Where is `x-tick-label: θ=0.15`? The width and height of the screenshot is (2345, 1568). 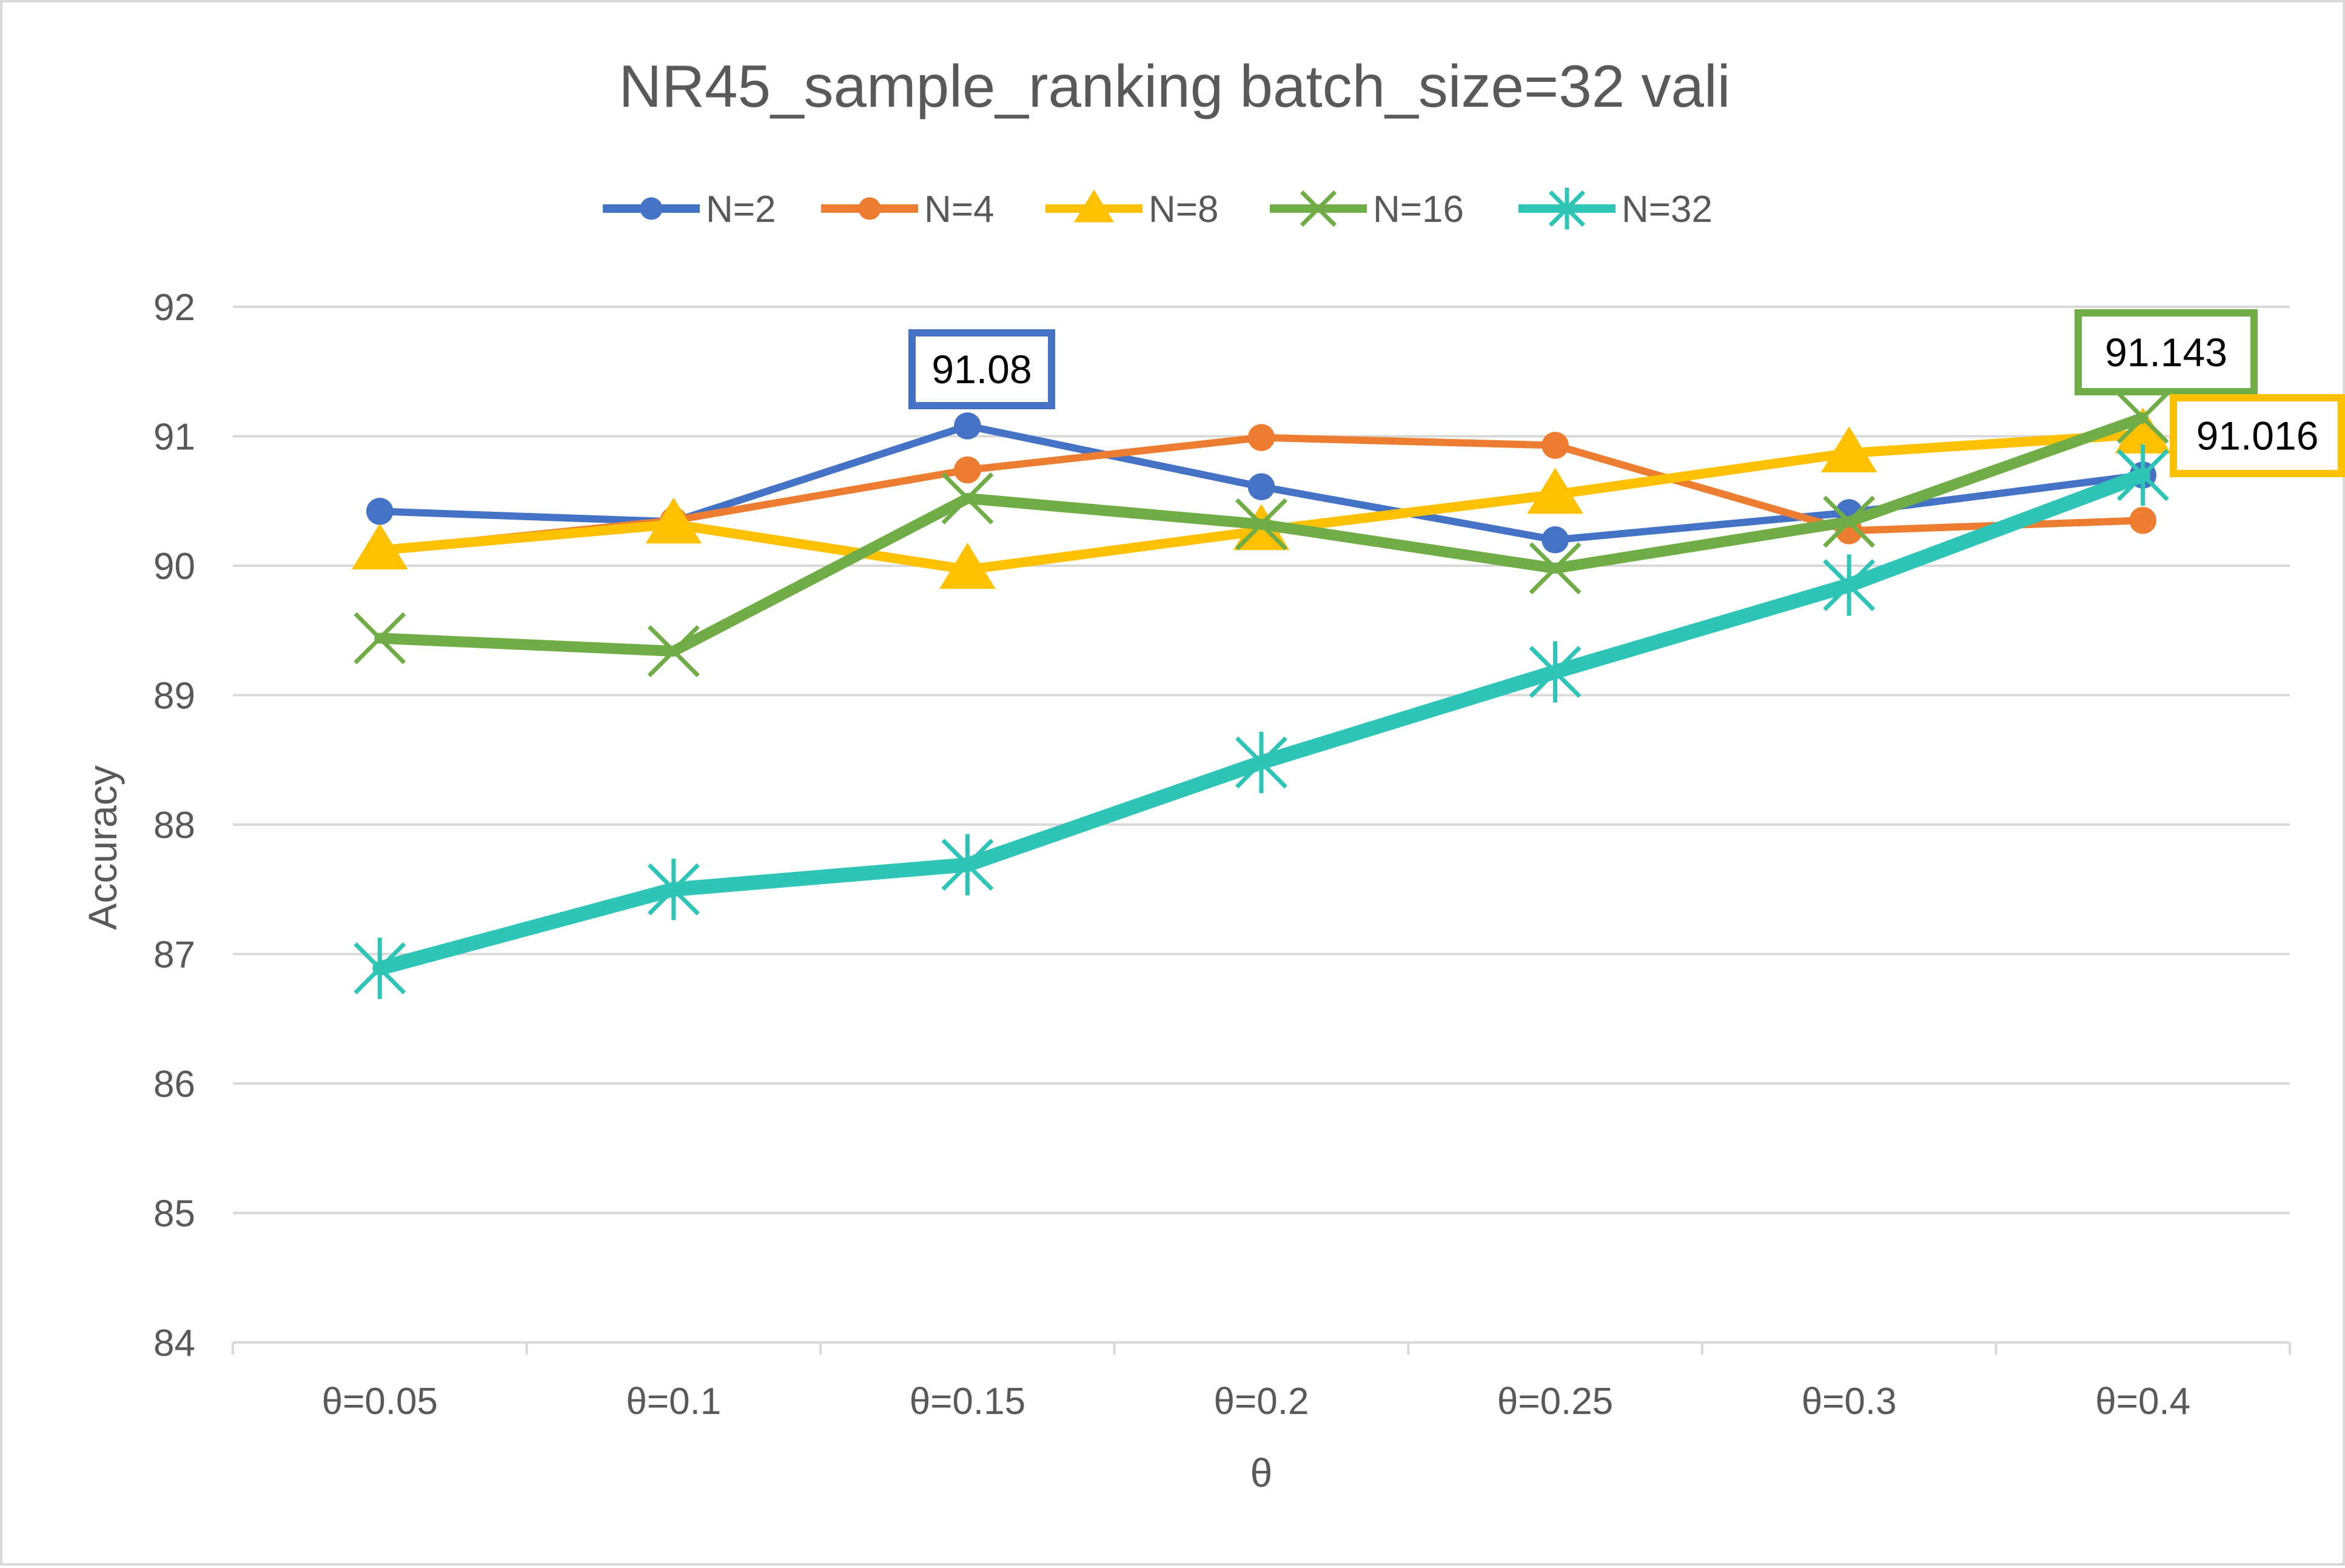
x-tick-label: θ=0.15 is located at coordinates (967, 1402).